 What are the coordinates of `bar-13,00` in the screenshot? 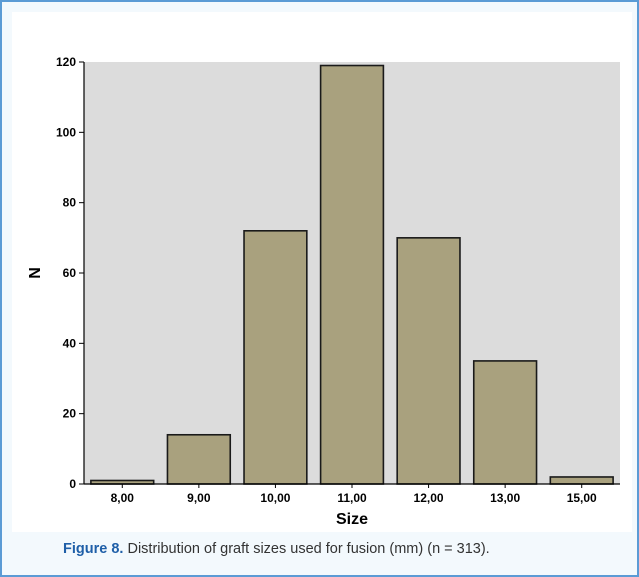 It's located at (505, 422).